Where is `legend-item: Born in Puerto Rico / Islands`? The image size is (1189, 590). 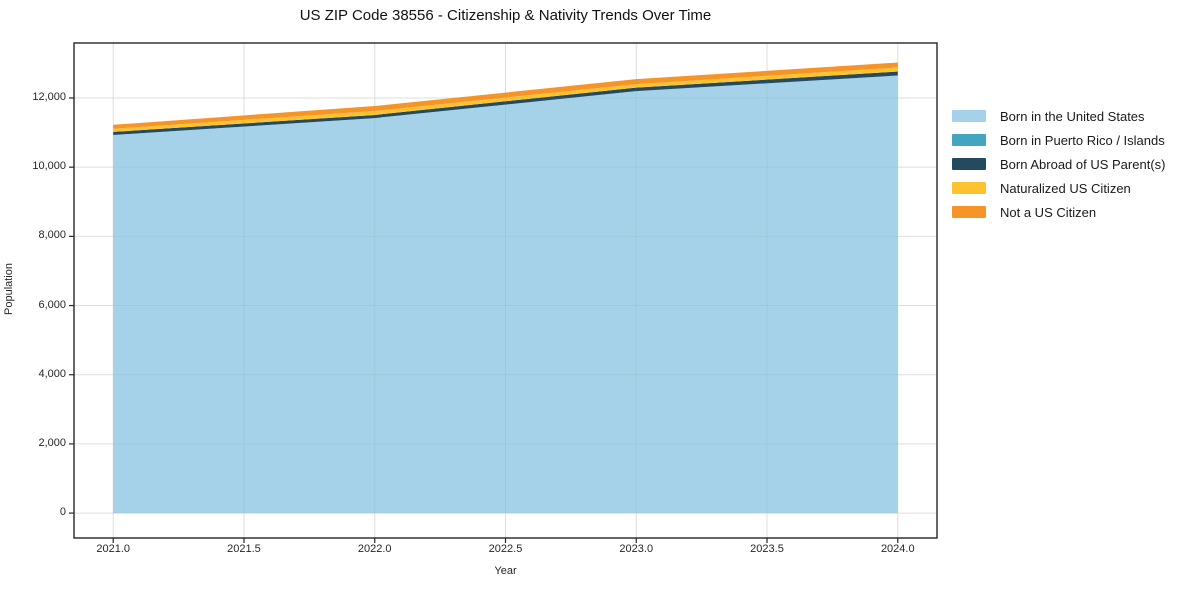
legend-item: Born in Puerto Rico / Islands is located at coordinates (1058, 140).